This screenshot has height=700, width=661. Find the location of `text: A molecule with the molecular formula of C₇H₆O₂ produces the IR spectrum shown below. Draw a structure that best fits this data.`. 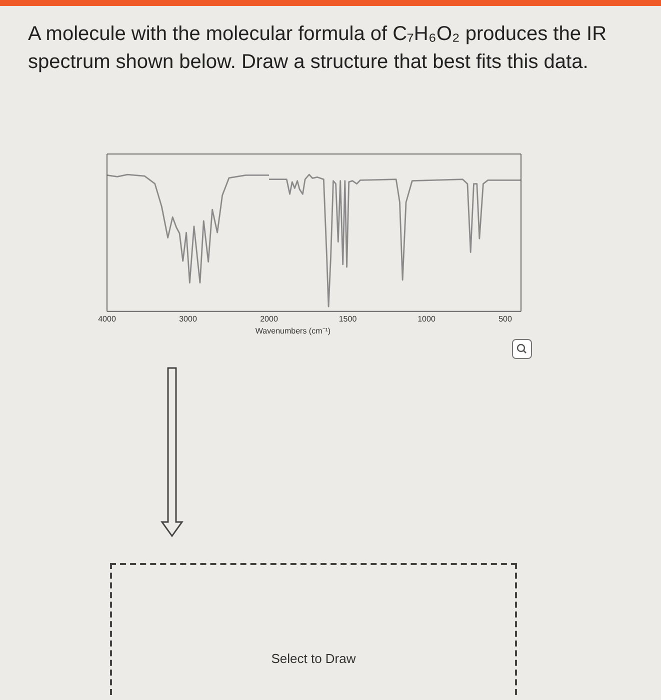

text: A molecule with the molecular formula of C₇H₆O₂ produces the IR spectrum shown below. Draw a structure that best fits this data. is located at coordinates (318, 48).